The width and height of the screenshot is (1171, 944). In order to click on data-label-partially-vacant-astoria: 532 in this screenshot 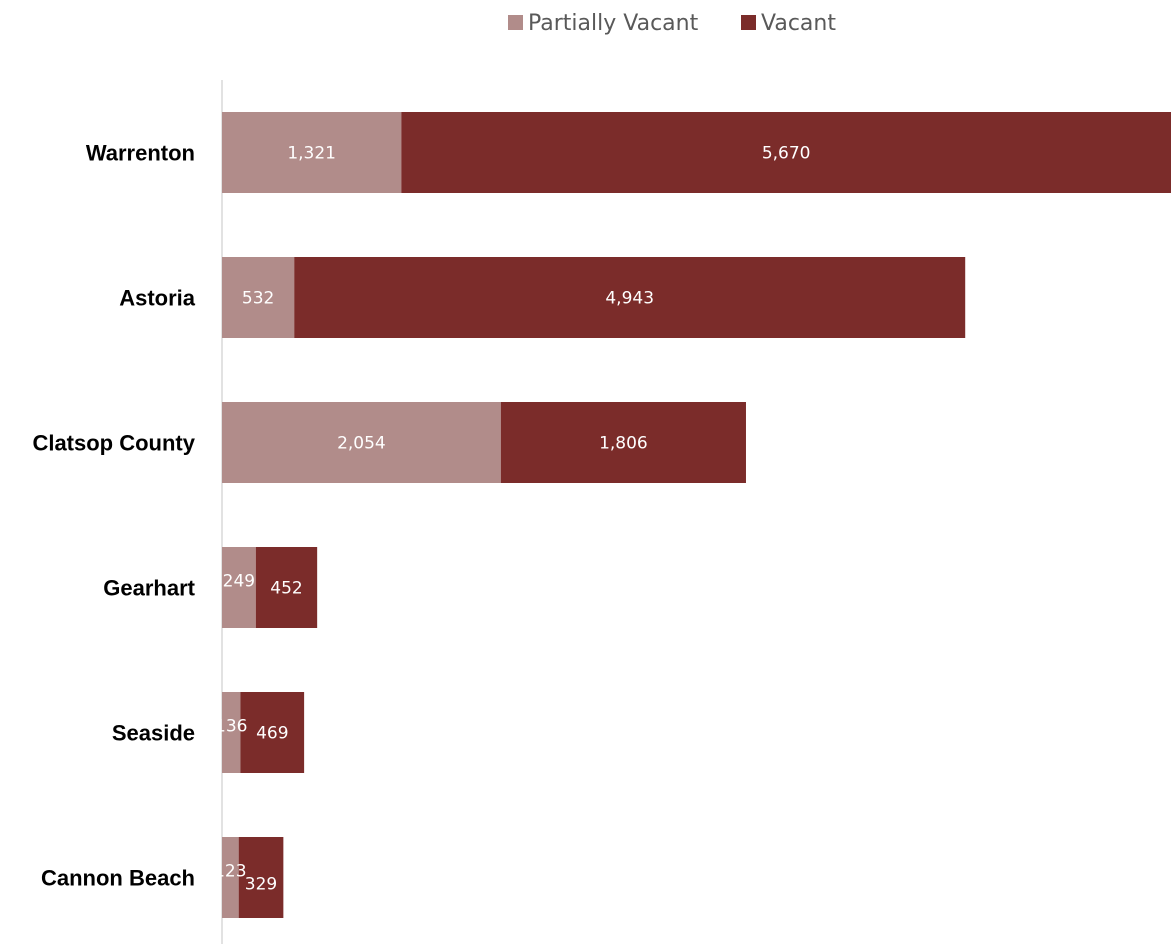, I will do `click(258, 299)`.